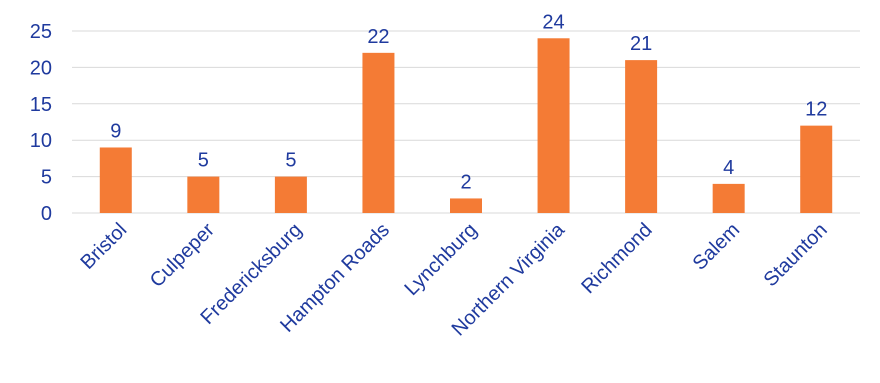 The height and width of the screenshot is (383, 880). What do you see at coordinates (816, 110) in the screenshot?
I see `data-label-staunton: 12` at bounding box center [816, 110].